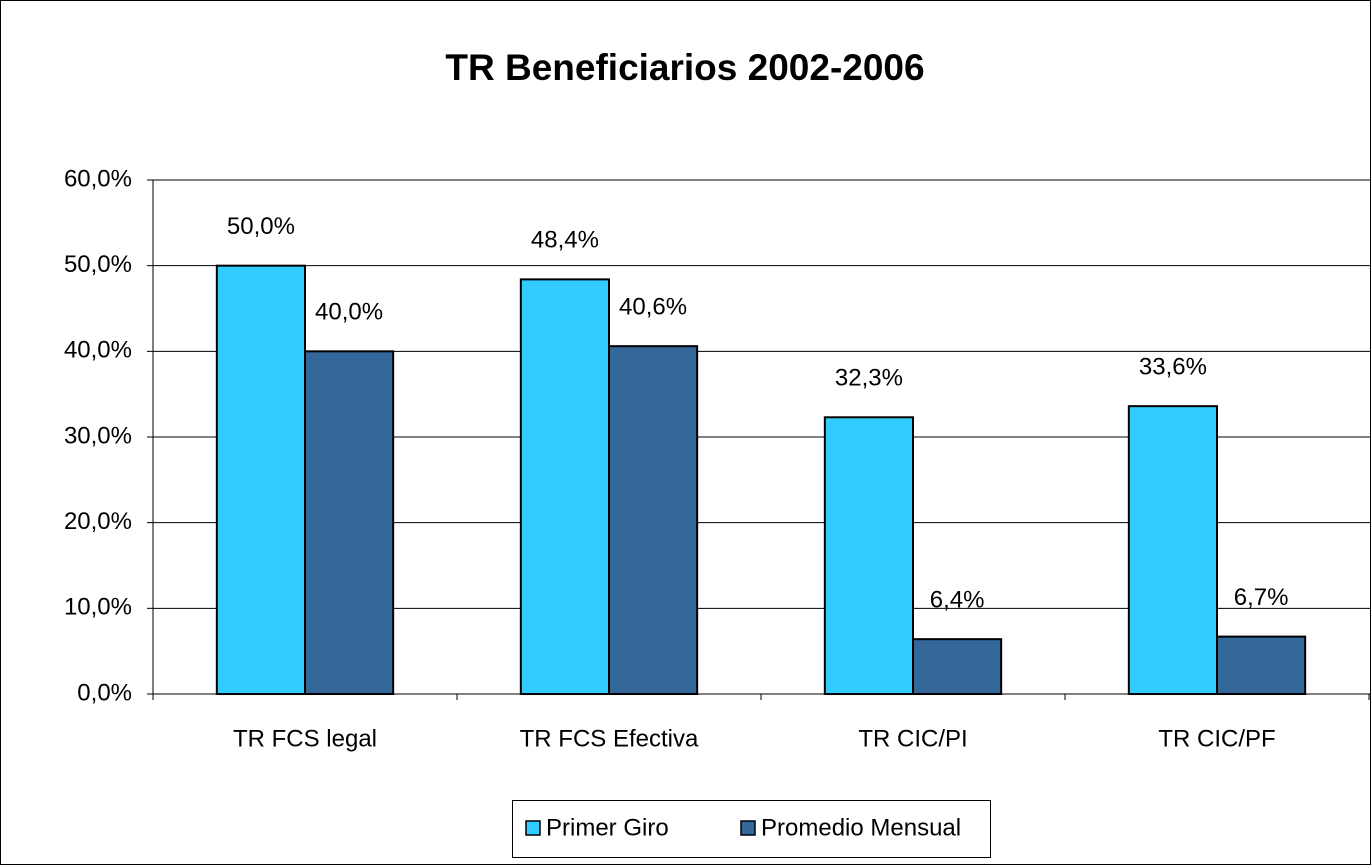 Image resolution: width=1371 pixels, height=865 pixels. What do you see at coordinates (98, 350) in the screenshot?
I see `y-tick-label: 40,0%` at bounding box center [98, 350].